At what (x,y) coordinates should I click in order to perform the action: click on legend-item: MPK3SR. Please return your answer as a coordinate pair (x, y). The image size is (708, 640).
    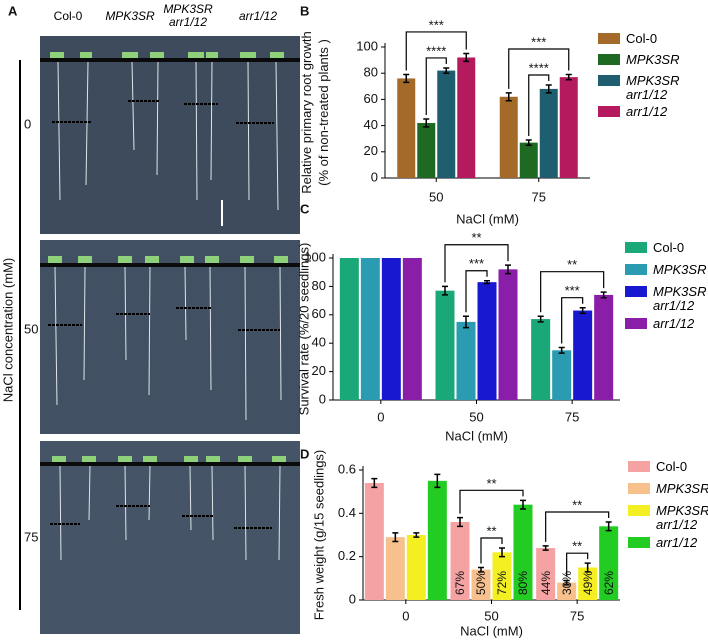
    Looking at the image, I should click on (668, 489).